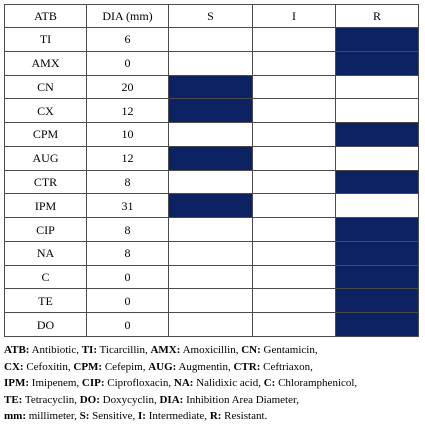 The width and height of the screenshot is (425, 425). Describe the element at coordinates (45, 253) in the screenshot. I see `cell-antibiotic: NA` at that location.